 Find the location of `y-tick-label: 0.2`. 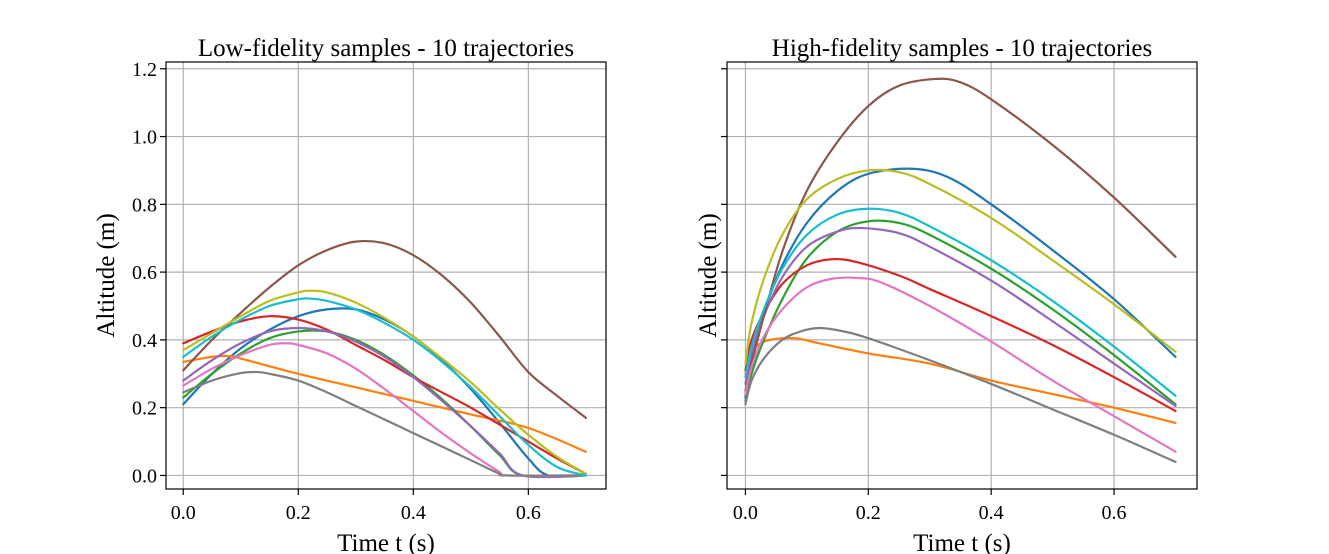

y-tick-label: 0.2 is located at coordinates (144, 409).